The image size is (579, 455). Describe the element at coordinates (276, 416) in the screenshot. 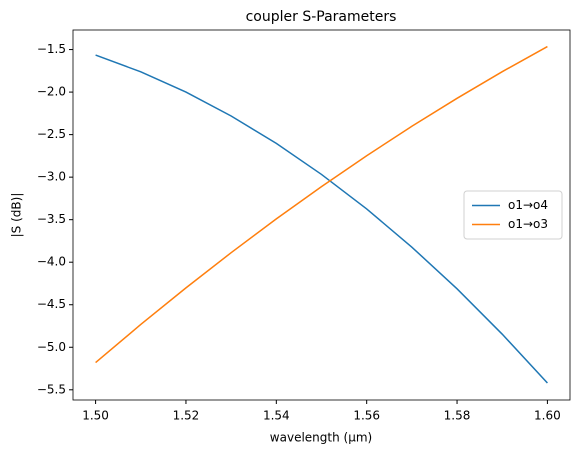

I see `x-tick-label: 1.54` at that location.